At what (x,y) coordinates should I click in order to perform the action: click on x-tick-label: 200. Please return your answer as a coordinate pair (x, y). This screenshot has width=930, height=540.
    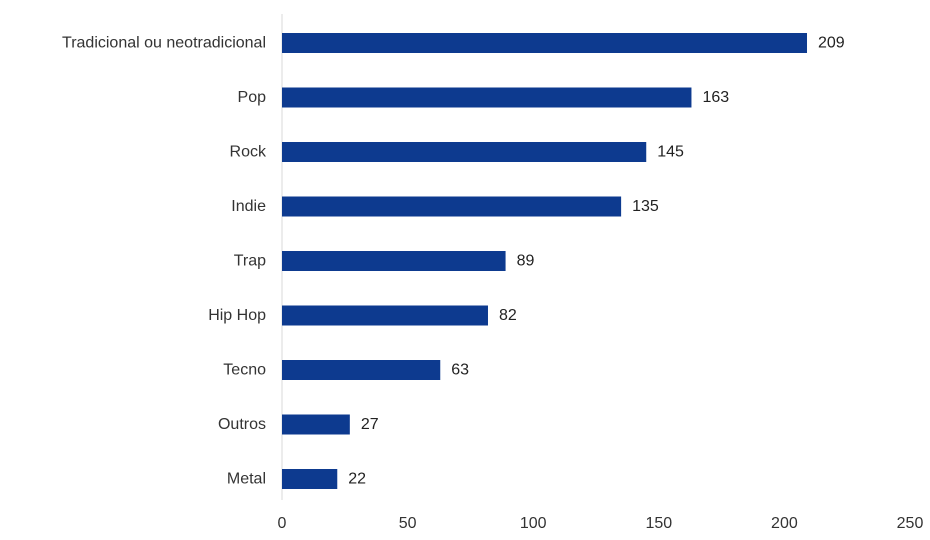
    Looking at the image, I should click on (784, 523).